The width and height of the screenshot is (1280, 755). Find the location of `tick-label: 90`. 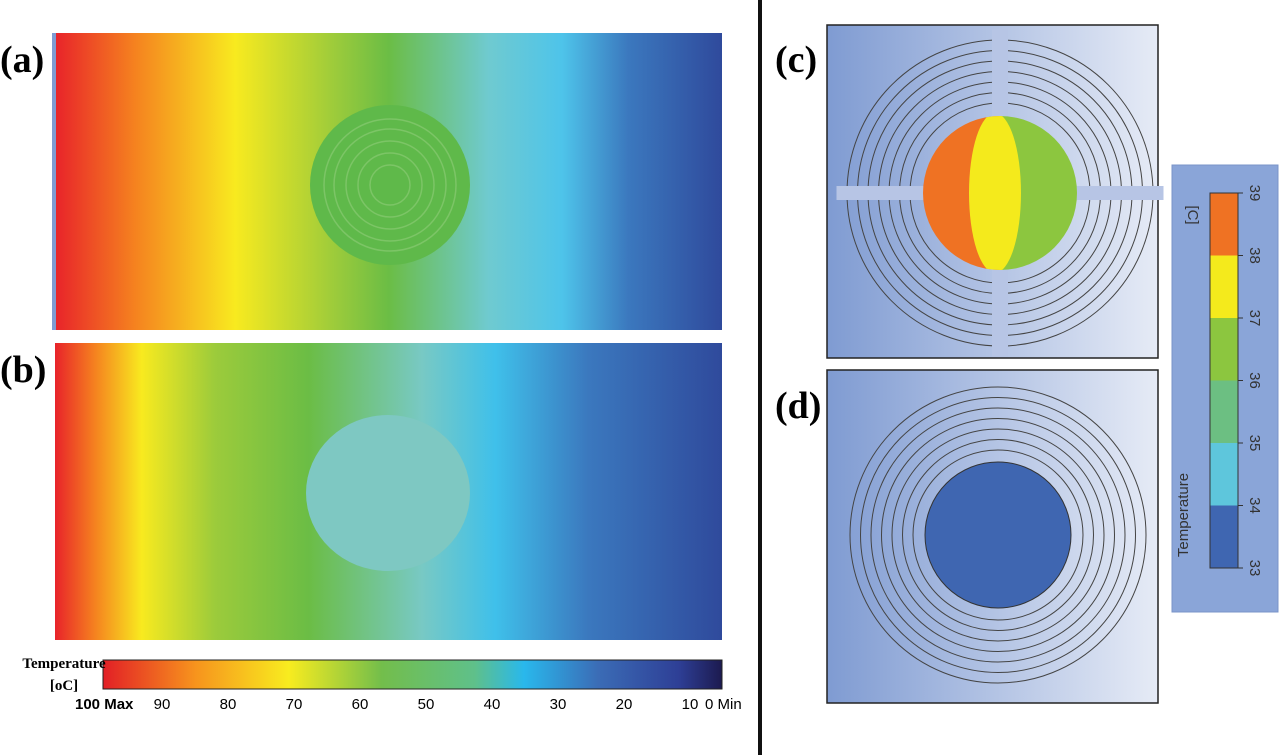

tick-label: 90 is located at coordinates (162, 704).